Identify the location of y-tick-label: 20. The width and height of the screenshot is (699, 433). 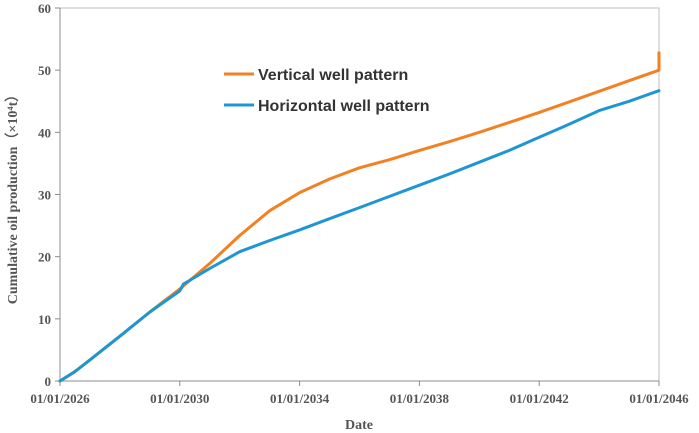
(44, 257).